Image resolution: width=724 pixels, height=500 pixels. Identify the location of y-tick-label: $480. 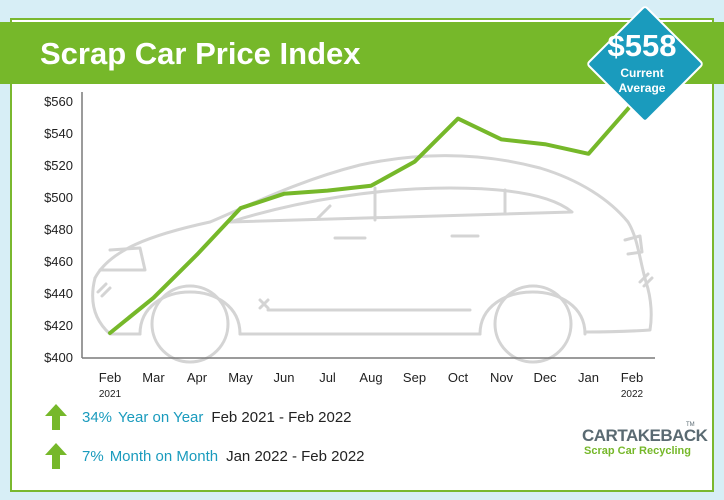
(58, 229).